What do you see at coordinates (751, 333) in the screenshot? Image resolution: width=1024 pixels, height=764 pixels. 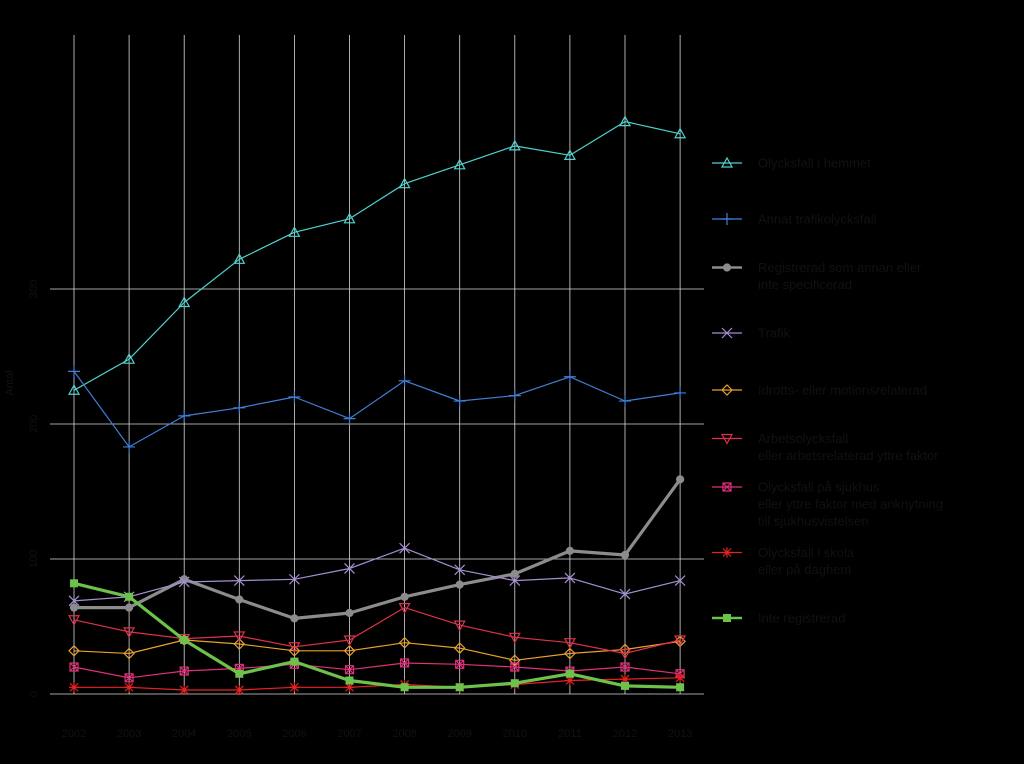 I see `legend-entry: Trafik` at bounding box center [751, 333].